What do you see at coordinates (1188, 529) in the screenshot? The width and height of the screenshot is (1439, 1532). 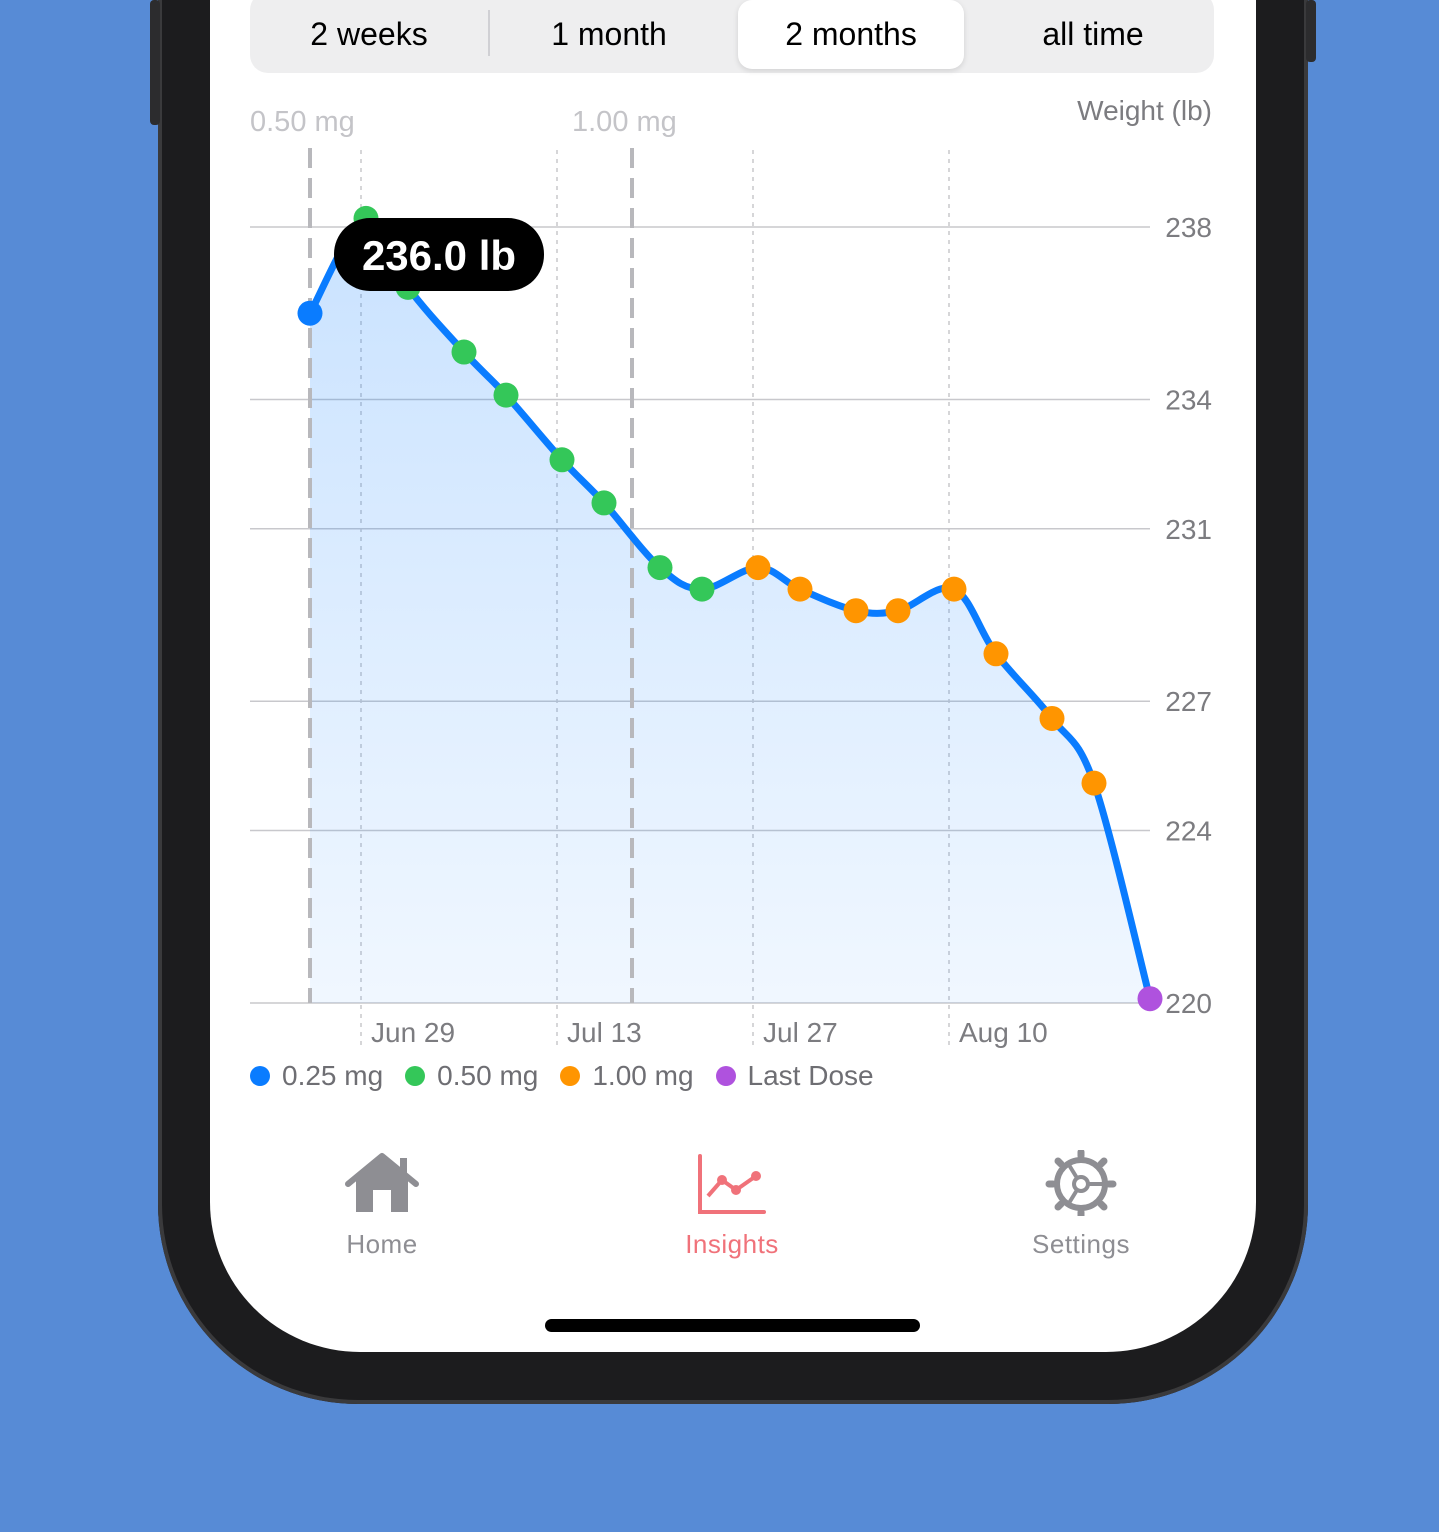 I see `y-tick-label: 231` at bounding box center [1188, 529].